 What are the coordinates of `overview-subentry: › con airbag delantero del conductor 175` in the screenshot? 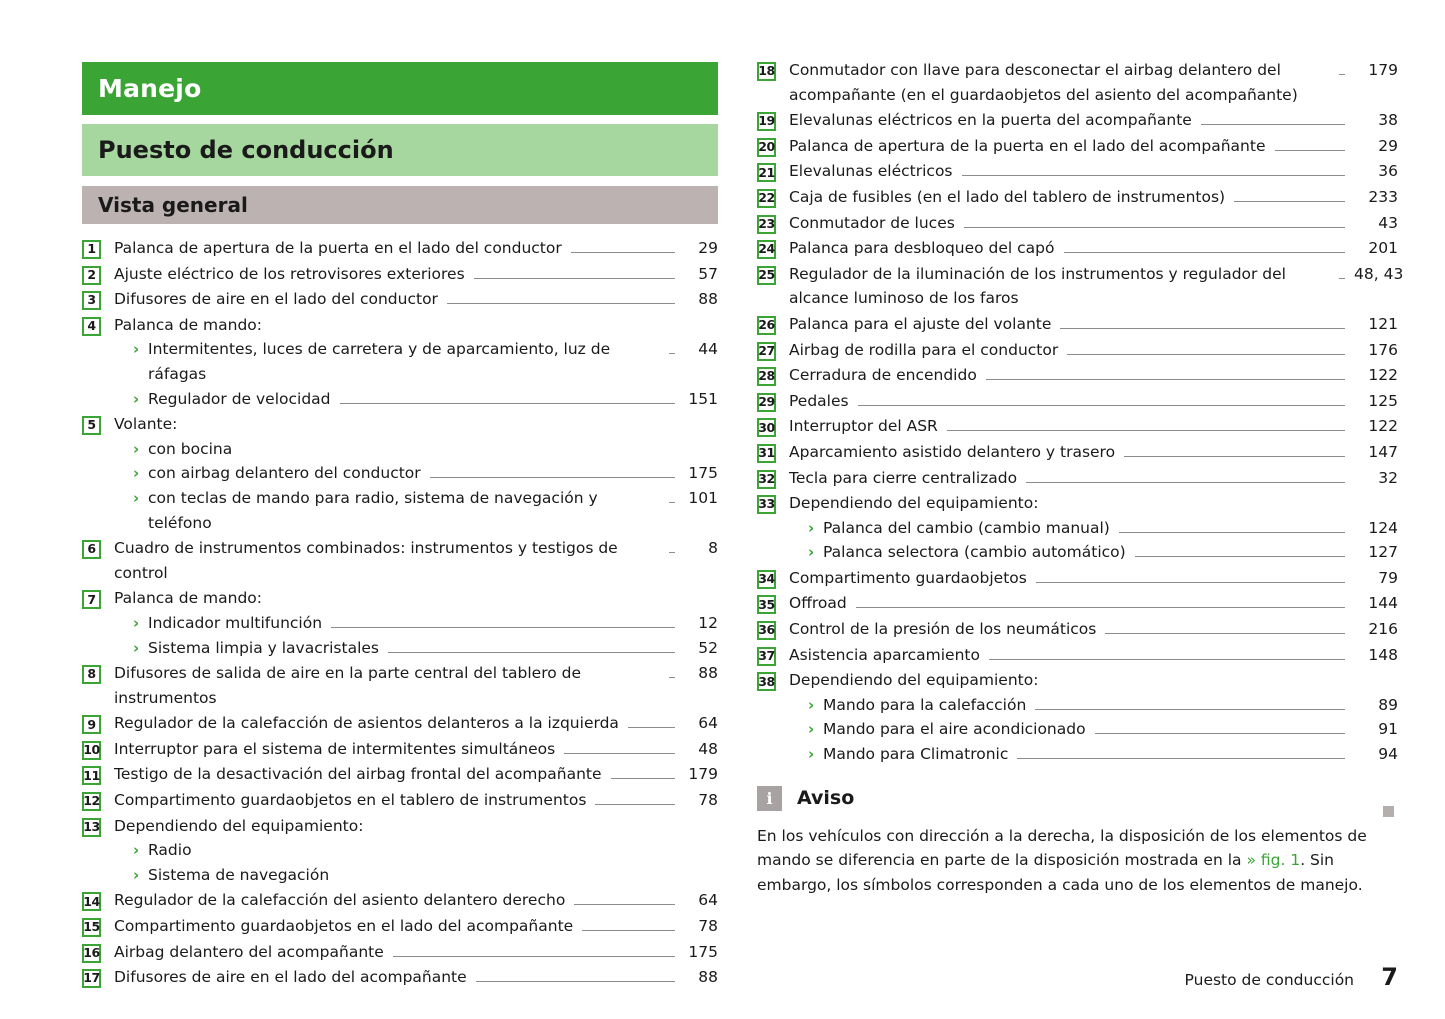 It's located at (425, 473).